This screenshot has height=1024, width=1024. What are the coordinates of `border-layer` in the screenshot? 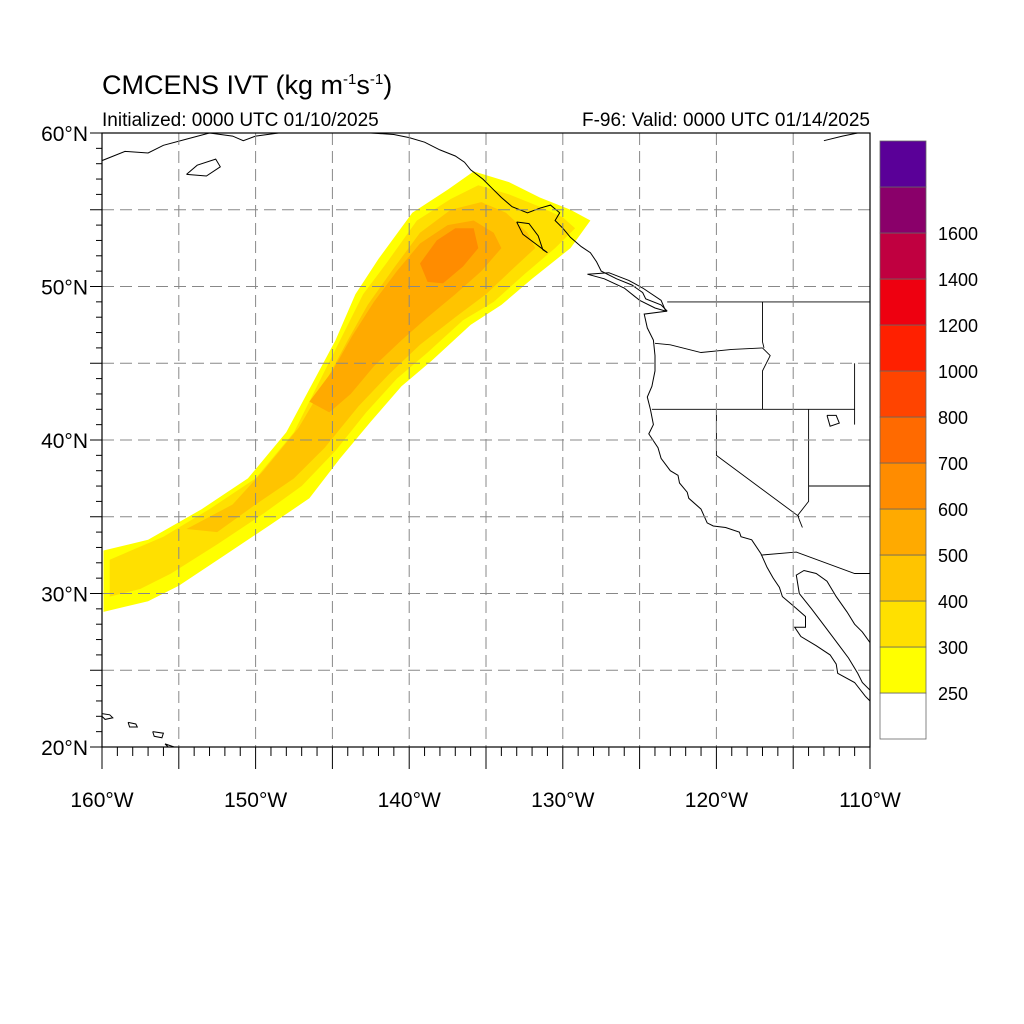 It's located at (760, 437).